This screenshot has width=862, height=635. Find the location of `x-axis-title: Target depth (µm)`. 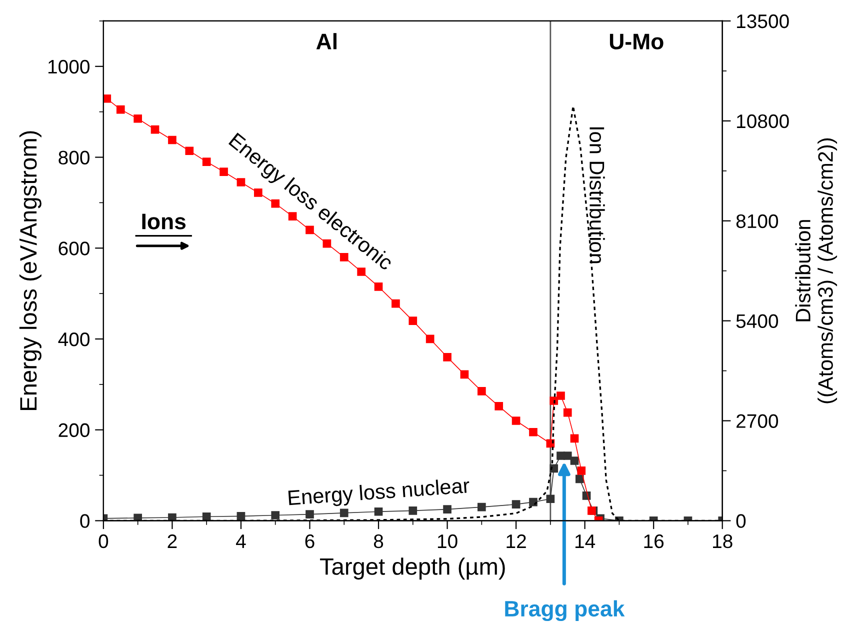

x-axis-title: Target depth (µm) is located at coordinates (412, 569).